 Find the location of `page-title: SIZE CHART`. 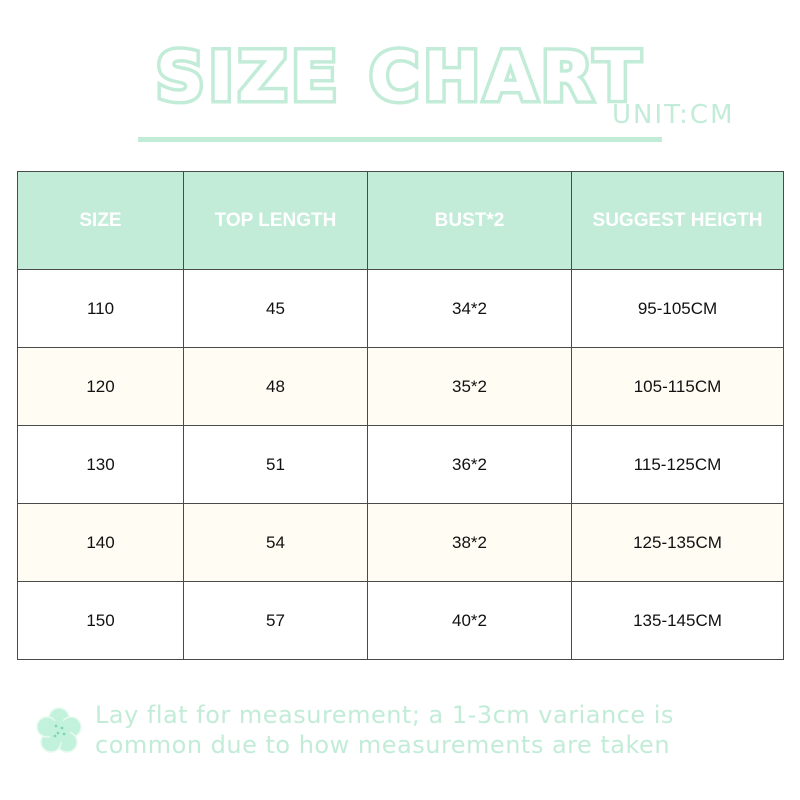

page-title: SIZE CHART is located at coordinates (398, 78).